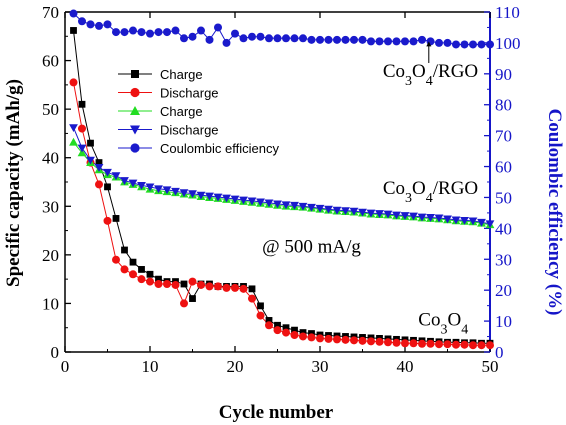 This screenshot has height=425, width=566. What do you see at coordinates (503, 105) in the screenshot?
I see `y2-tick-label: 80` at bounding box center [503, 105].